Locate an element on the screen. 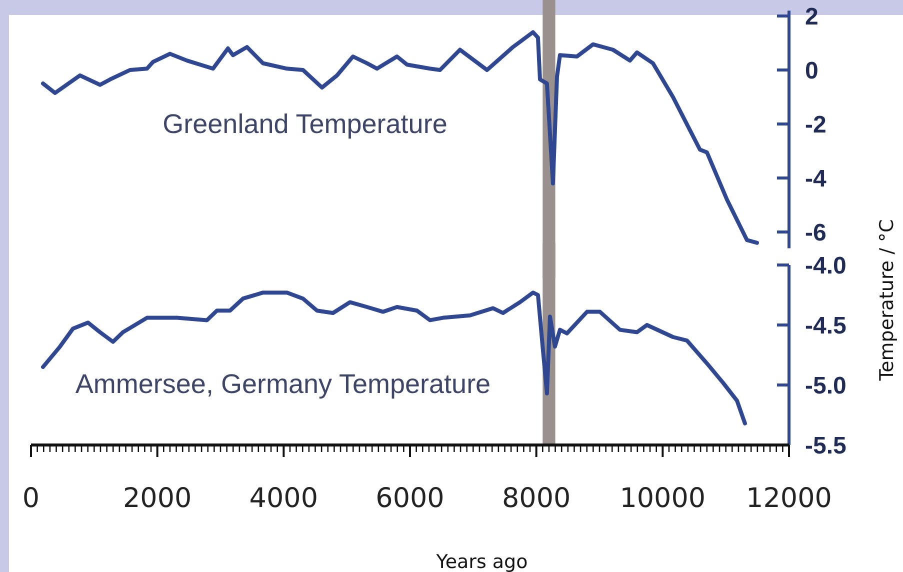 The width and height of the screenshot is (903, 572). x-axis-title: Years ago is located at coordinates (481, 561).